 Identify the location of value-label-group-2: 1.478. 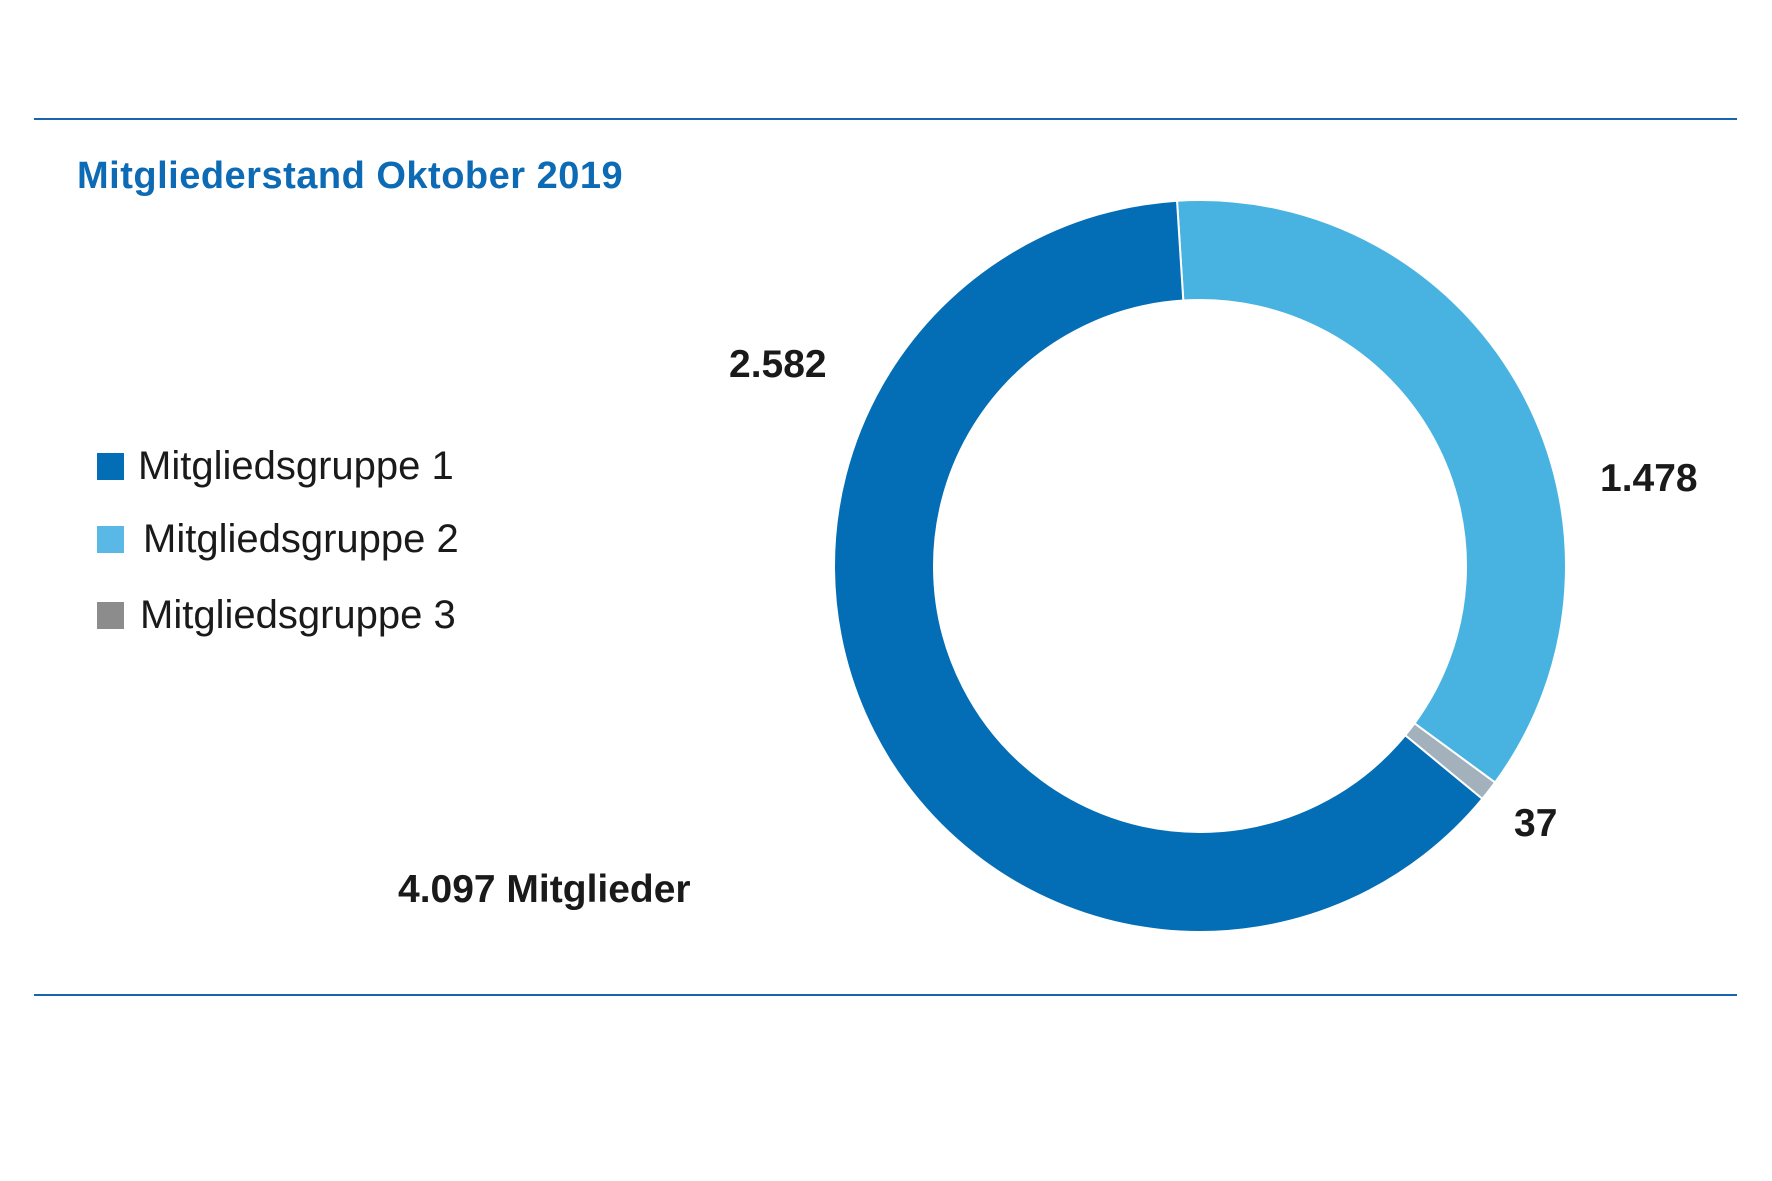
(1649, 478).